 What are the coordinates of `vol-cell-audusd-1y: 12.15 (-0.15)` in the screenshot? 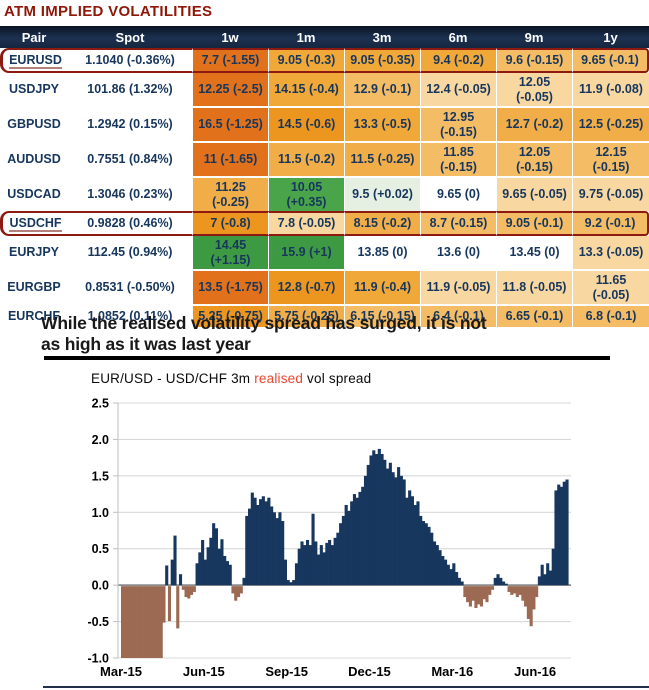 It's located at (610, 158).